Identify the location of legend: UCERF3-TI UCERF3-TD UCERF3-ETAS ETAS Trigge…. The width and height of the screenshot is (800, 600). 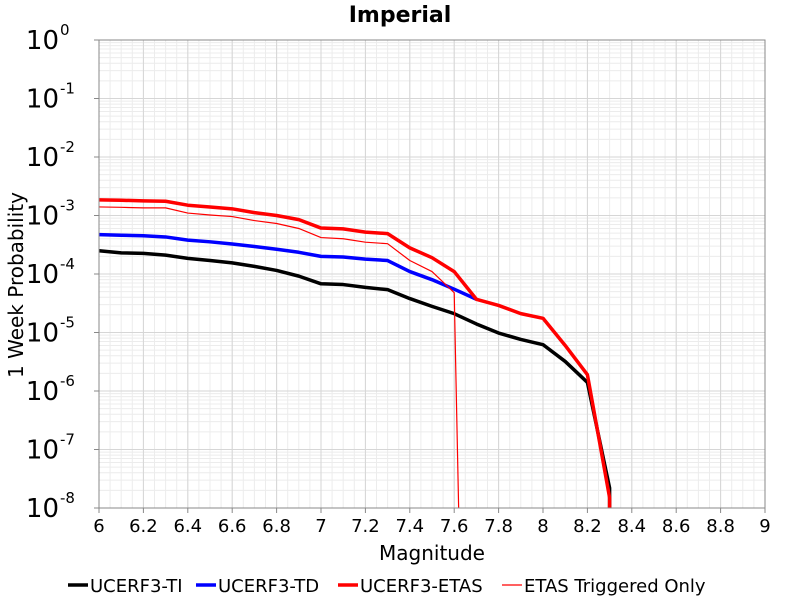
(387, 586).